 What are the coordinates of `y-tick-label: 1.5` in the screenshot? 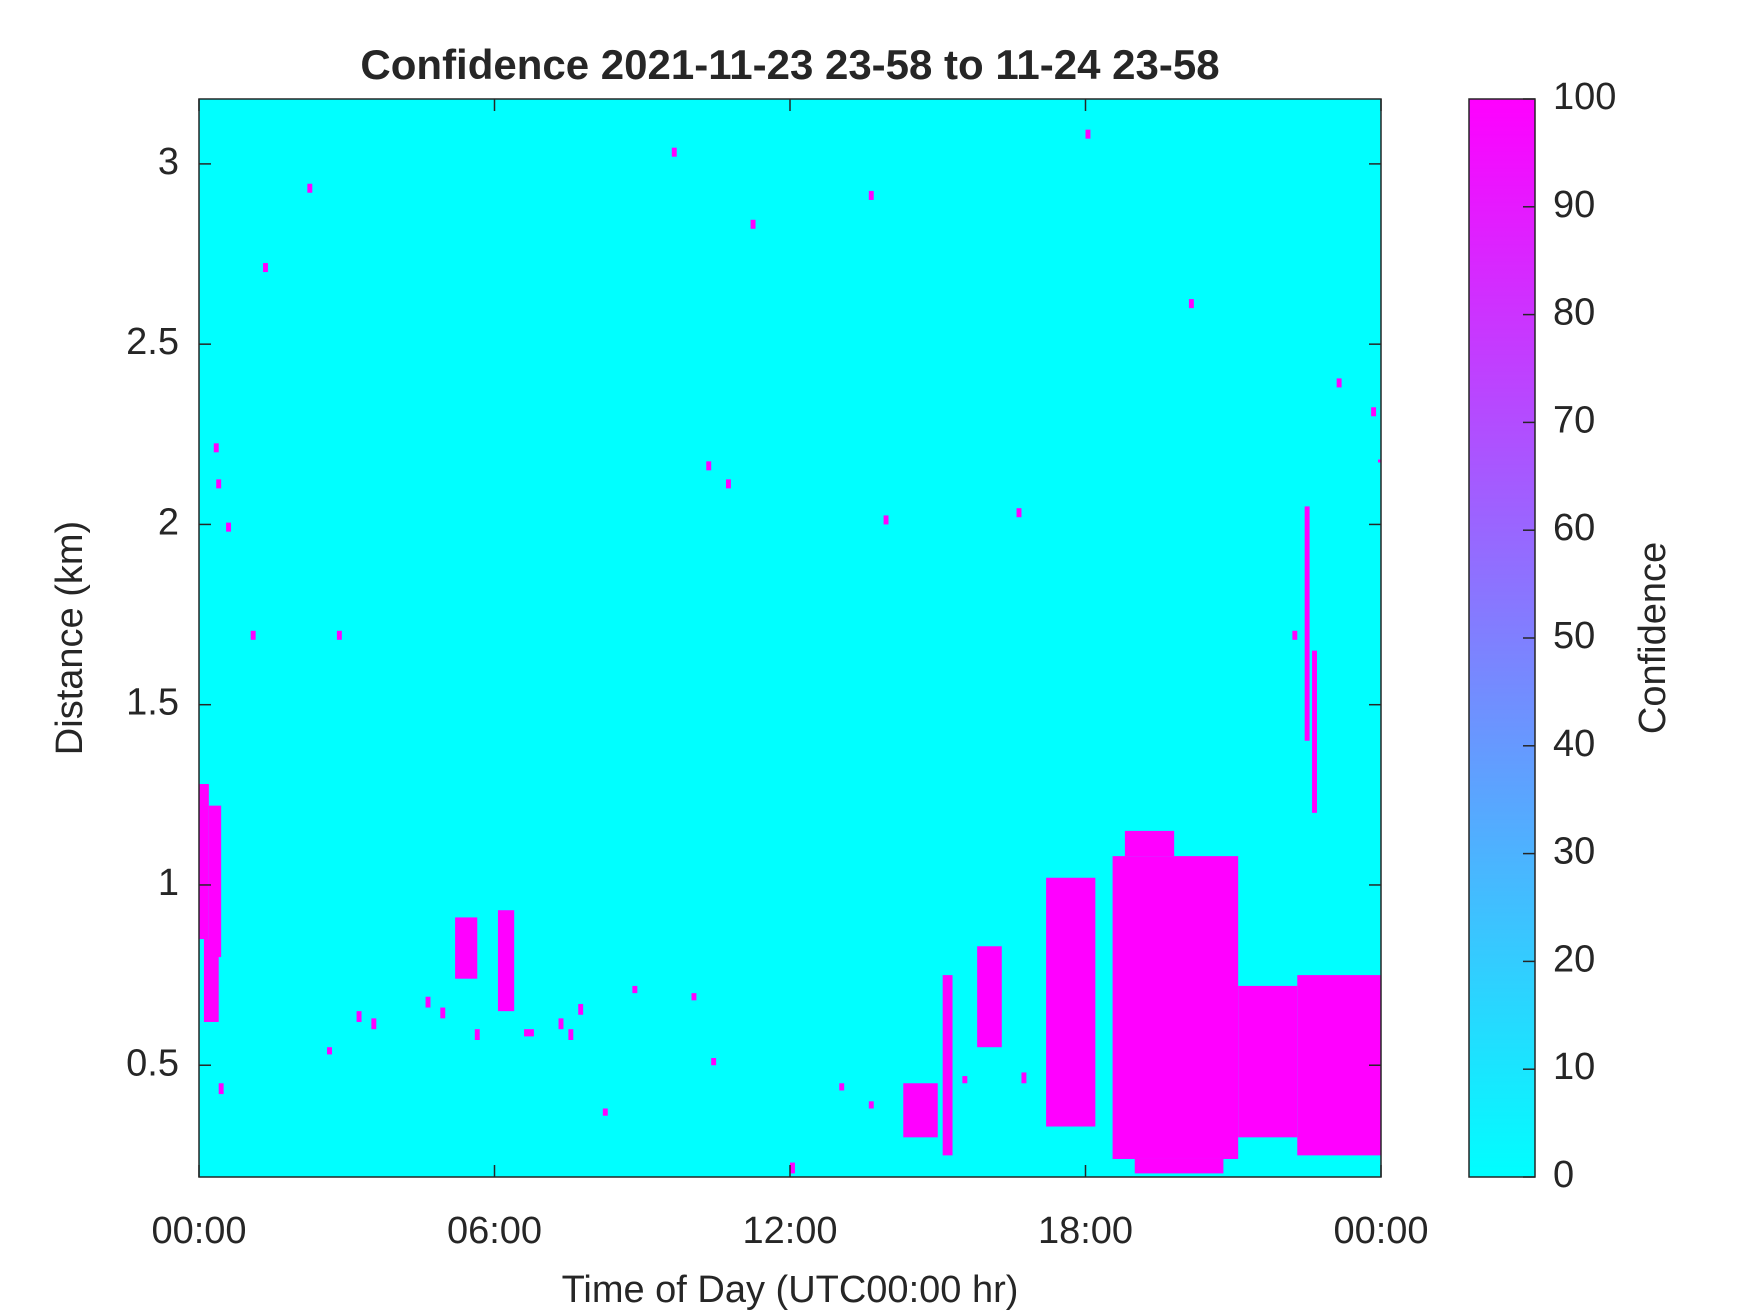 It's located at (152, 703).